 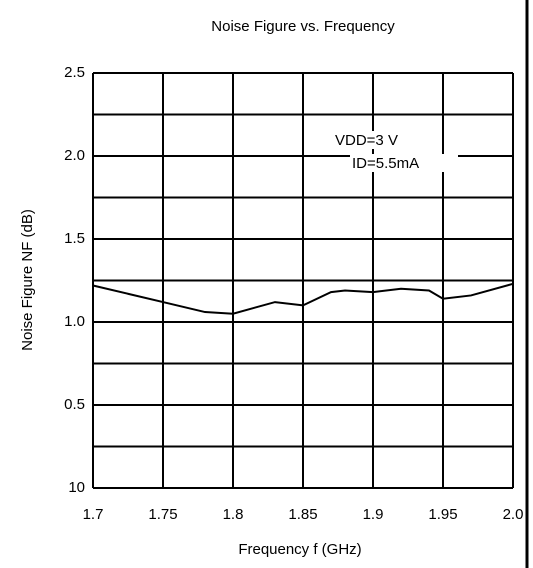 What do you see at coordinates (93, 514) in the screenshot?
I see `x-tick-label: 1.7` at bounding box center [93, 514].